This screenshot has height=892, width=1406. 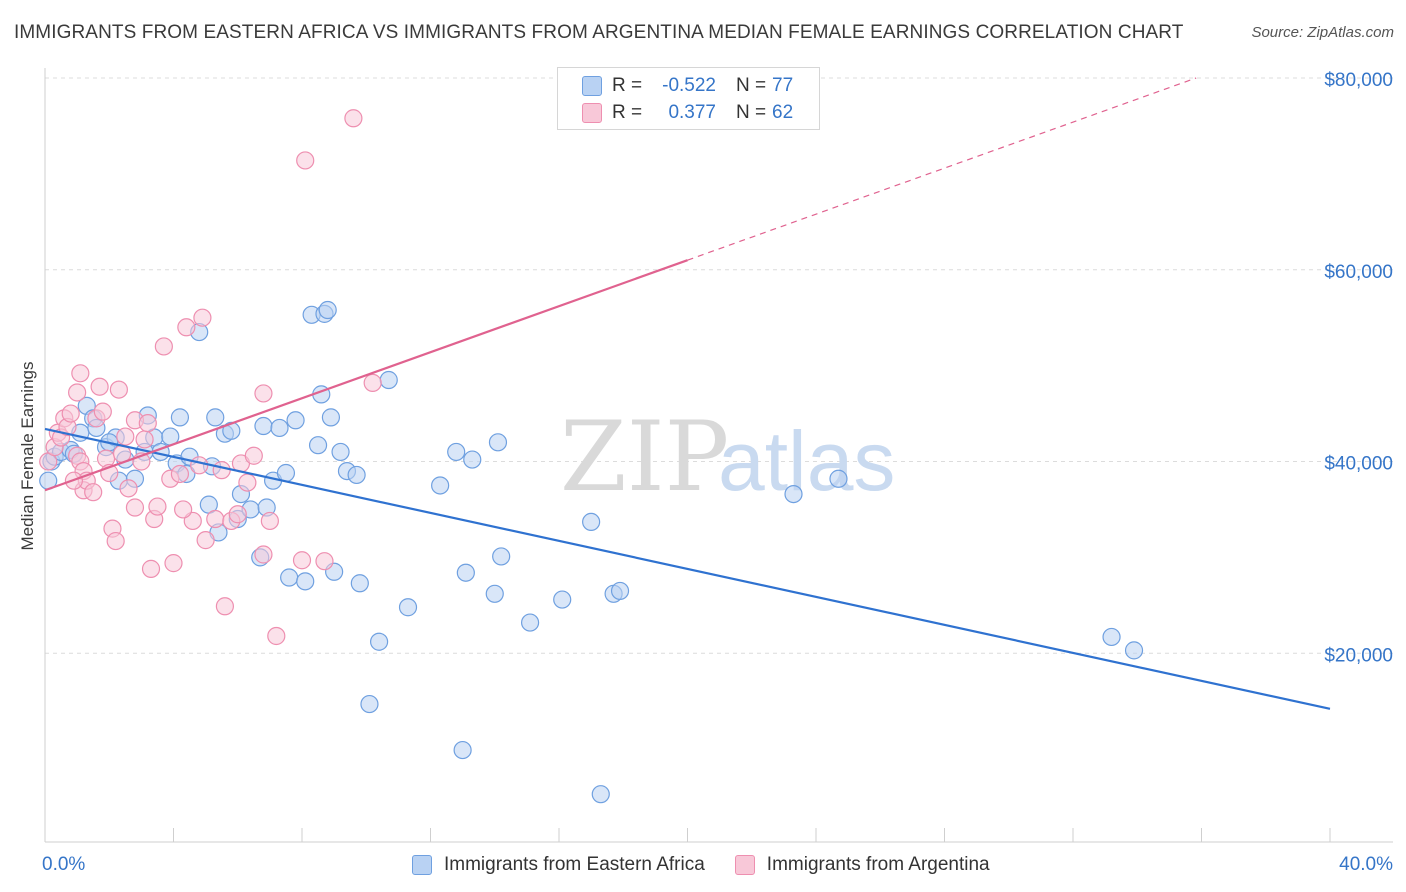 I want to click on argentina-points, so click(x=210, y=377).